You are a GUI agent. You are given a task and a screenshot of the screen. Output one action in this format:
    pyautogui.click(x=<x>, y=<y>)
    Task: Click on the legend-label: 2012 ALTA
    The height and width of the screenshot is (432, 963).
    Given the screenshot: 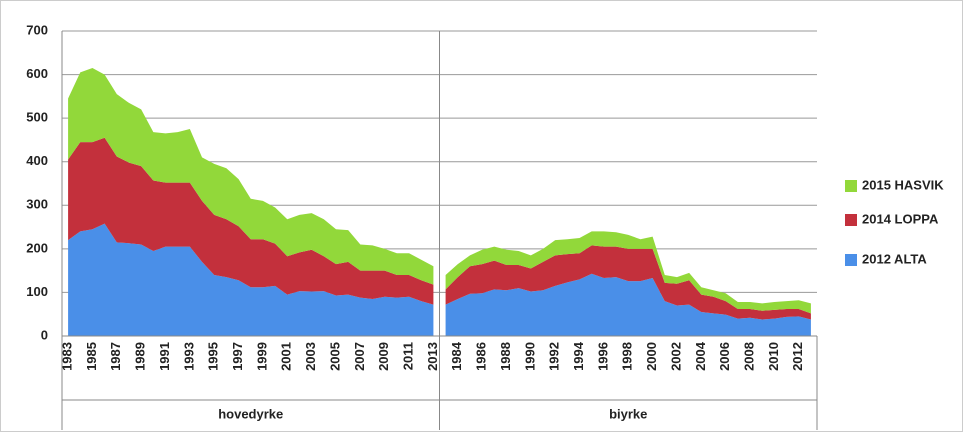 What is the action you would take?
    pyautogui.click(x=894, y=258)
    